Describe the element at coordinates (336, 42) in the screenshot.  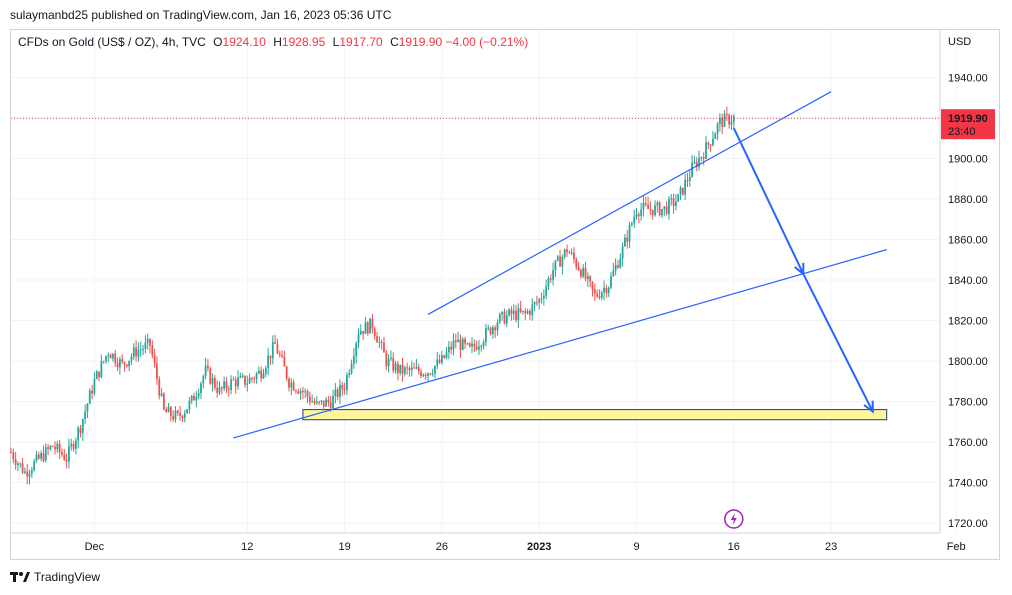
I see `legend-low-label: L` at that location.